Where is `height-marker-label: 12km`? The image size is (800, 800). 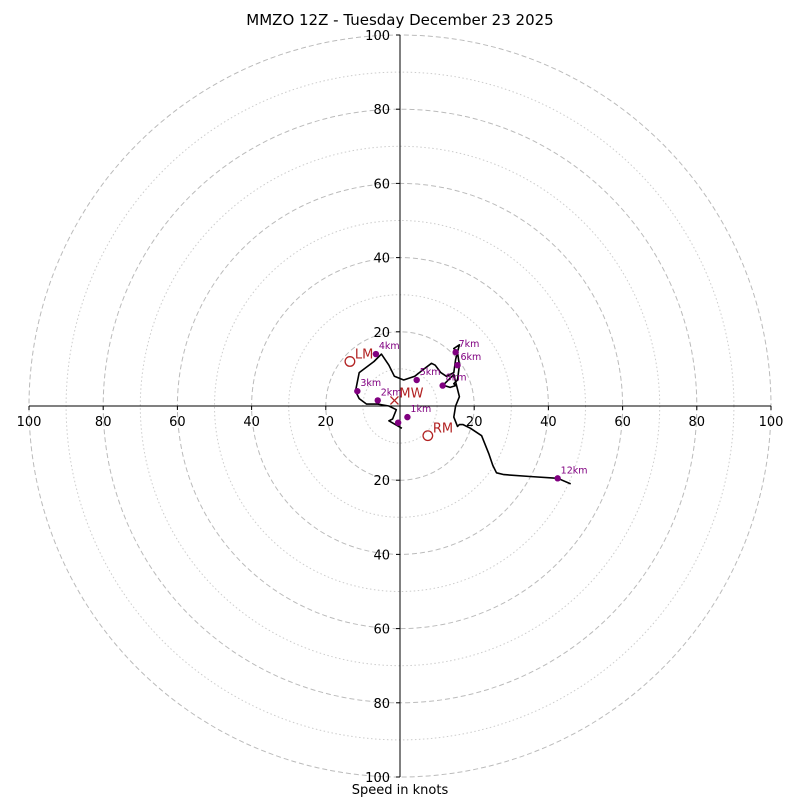
height-marker-label: 12km is located at coordinates (574, 470).